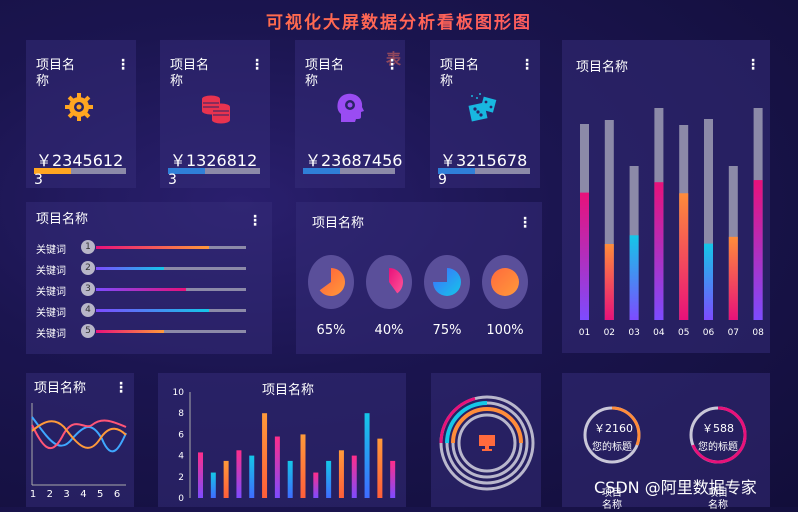 The width and height of the screenshot is (798, 512). I want to click on pie-percent: 75%, so click(447, 330).